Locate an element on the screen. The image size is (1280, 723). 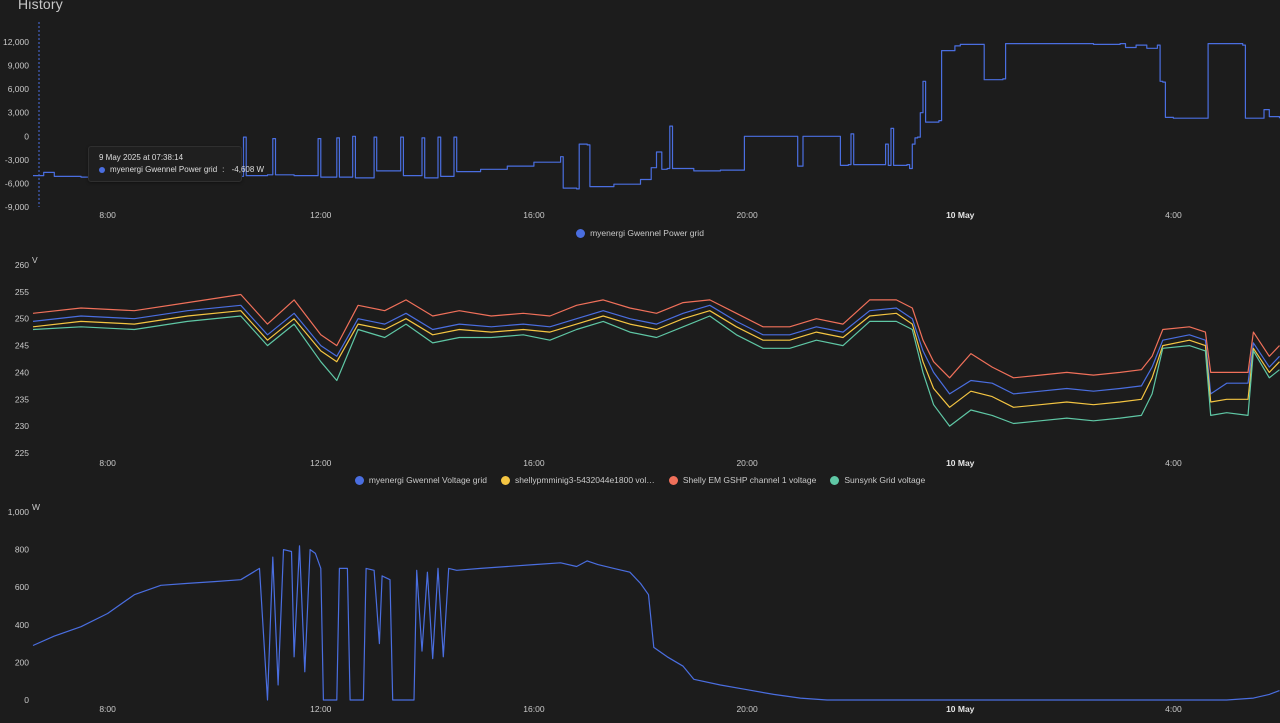
y-tick-label: 230 is located at coordinates (22, 426).